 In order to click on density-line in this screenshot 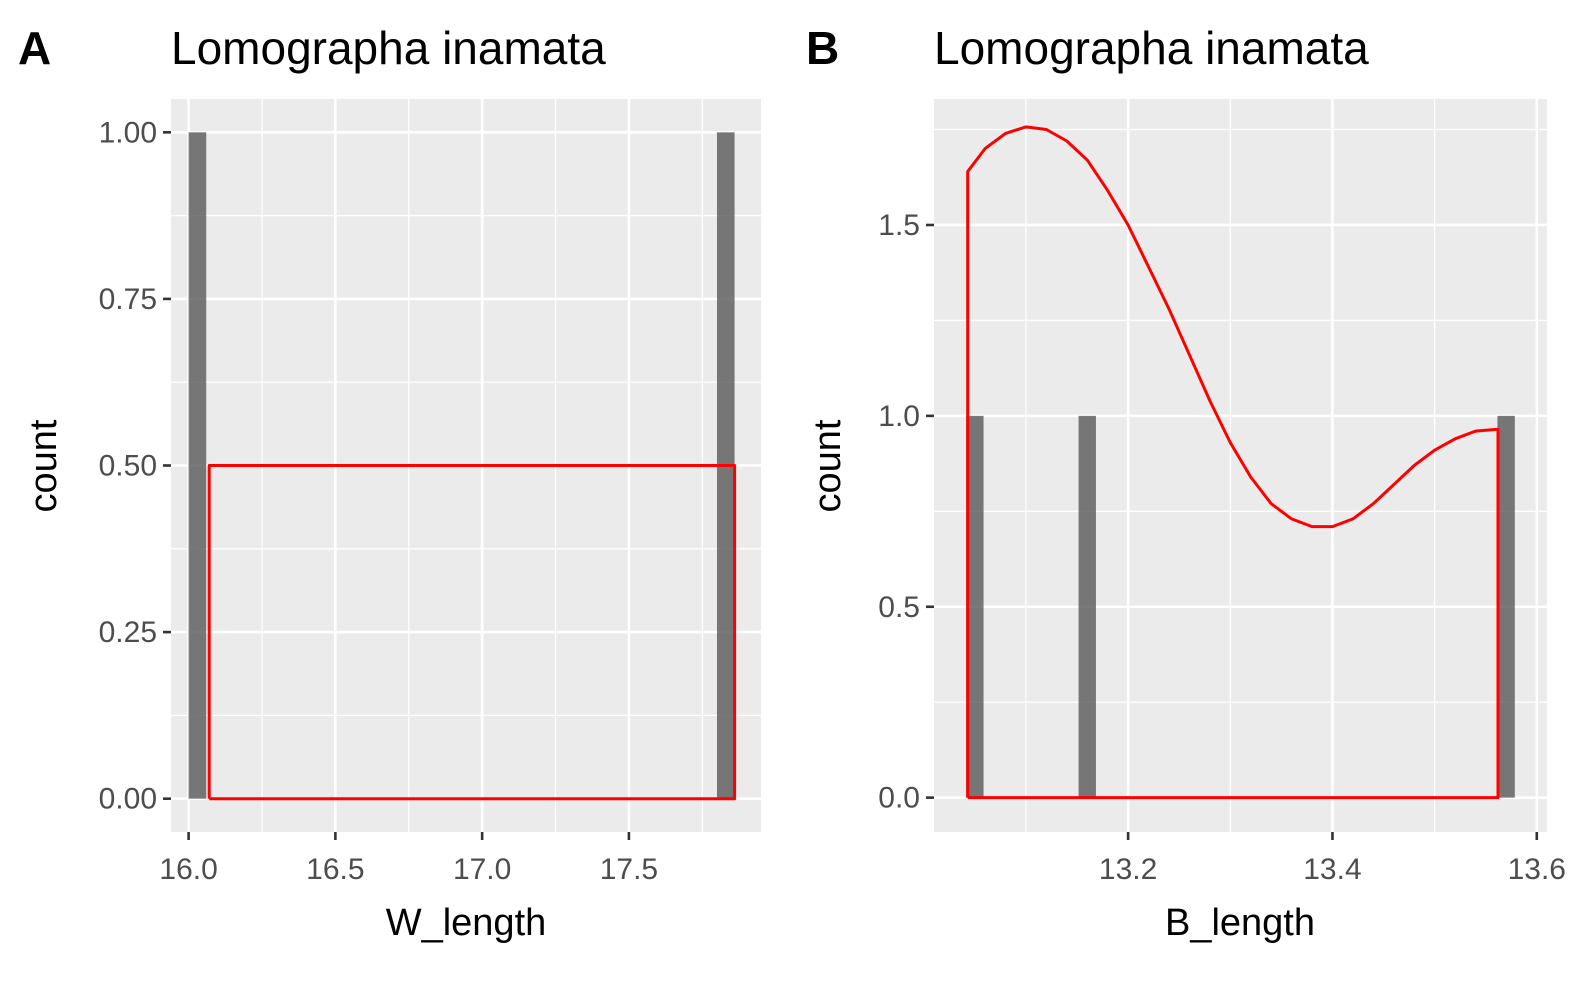, I will do `click(472, 632)`.